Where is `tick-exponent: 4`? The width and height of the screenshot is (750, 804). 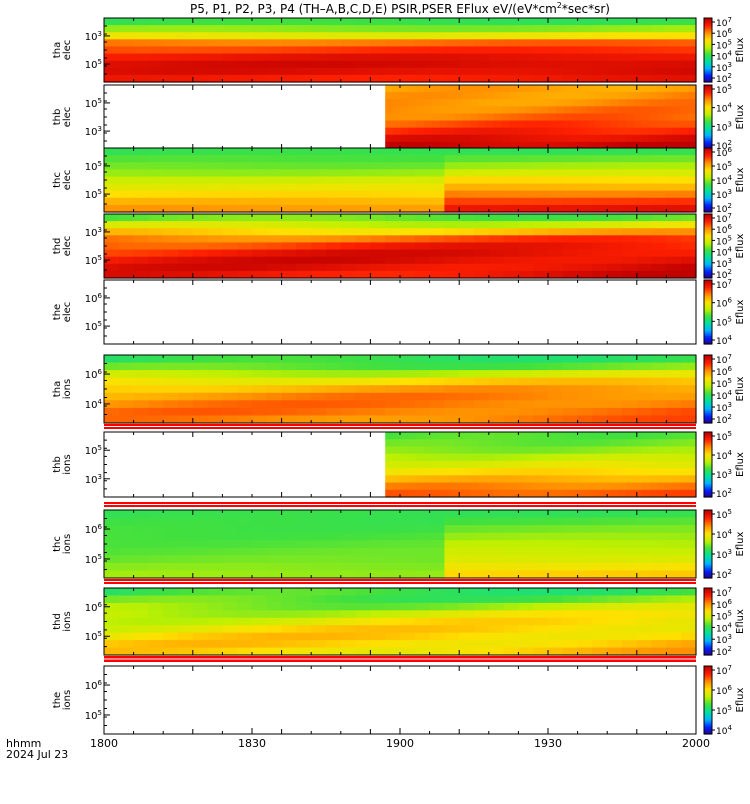
tick-exponent: 4 is located at coordinates (729, 453).